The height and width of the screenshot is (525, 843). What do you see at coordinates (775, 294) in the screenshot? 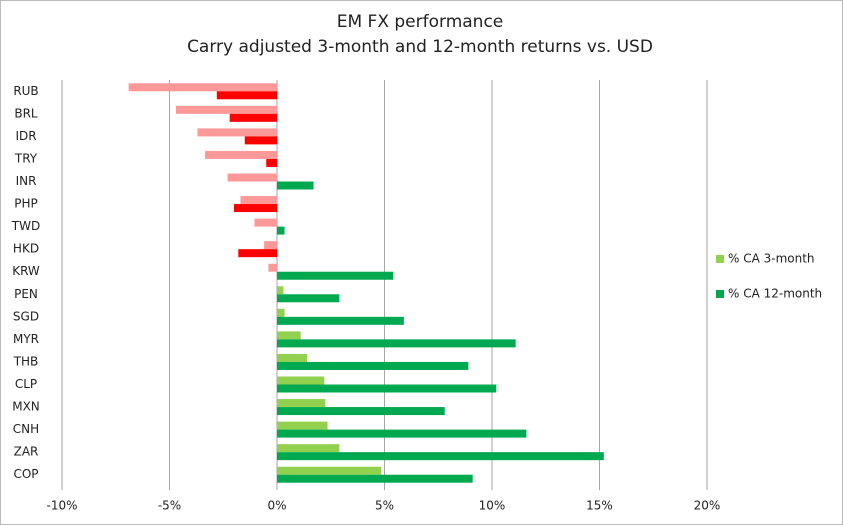
I see `legend-label: % CA 12-month` at bounding box center [775, 294].